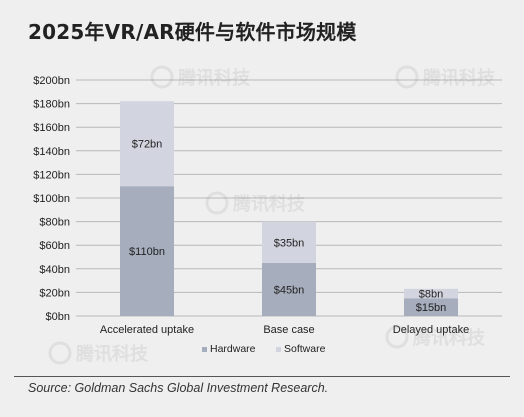 This screenshot has width=524, height=417. I want to click on source-divider, so click(262, 376).